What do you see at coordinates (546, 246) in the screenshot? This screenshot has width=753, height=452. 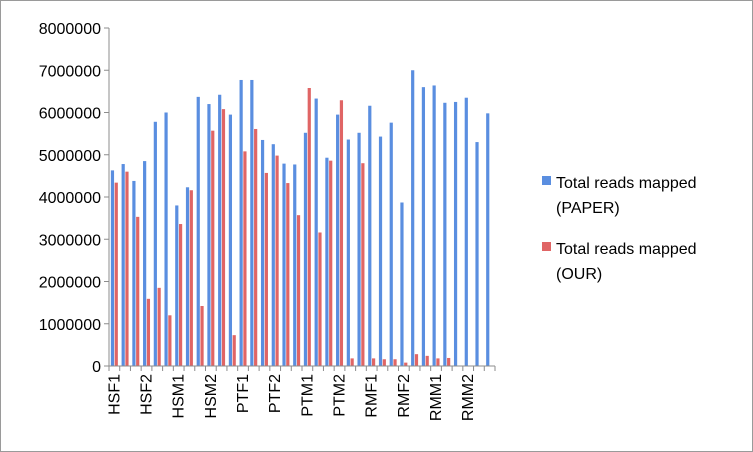 I see `legend-swatch-our` at bounding box center [546, 246].